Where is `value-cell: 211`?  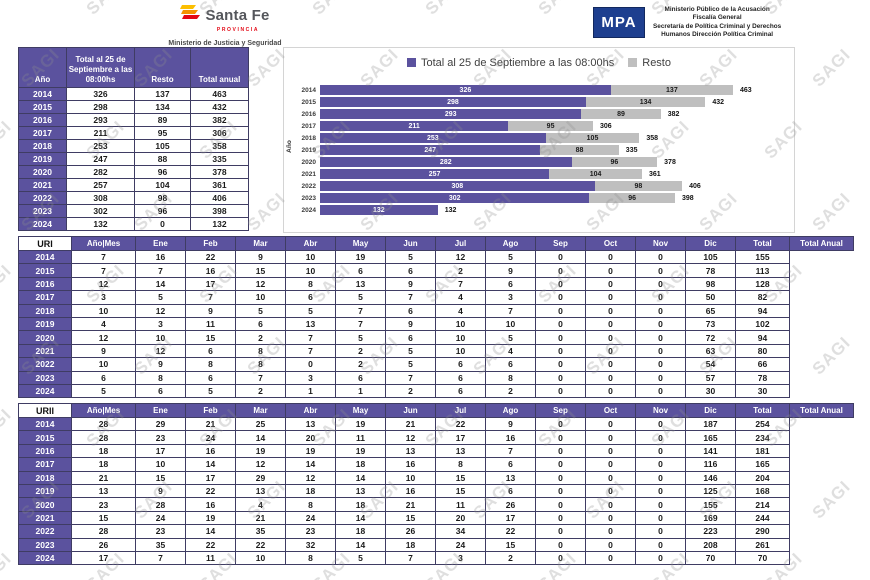 value-cell: 211 is located at coordinates (100, 133).